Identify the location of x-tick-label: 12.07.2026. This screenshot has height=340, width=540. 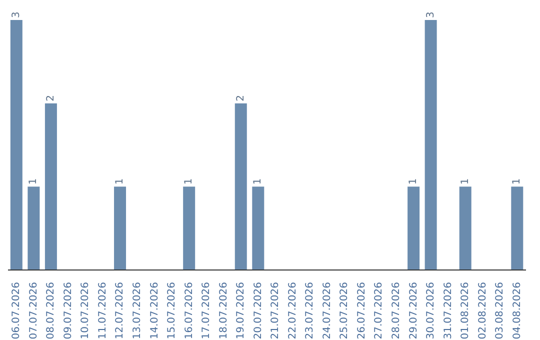
(120, 311).